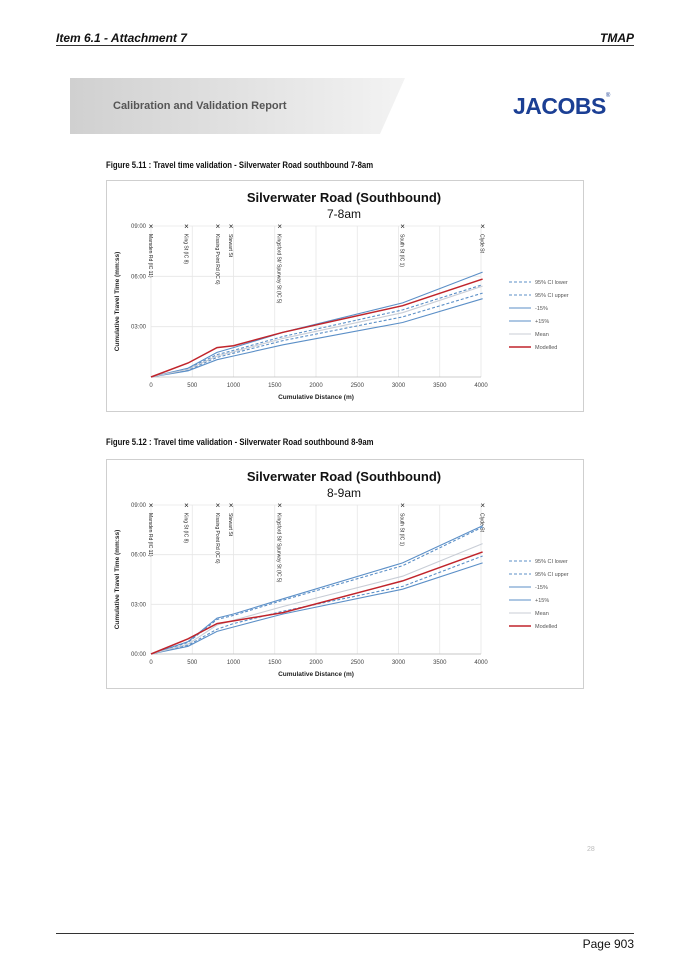  Describe the element at coordinates (344, 493) in the screenshot. I see `chart-subtitle: 8-9am` at that location.